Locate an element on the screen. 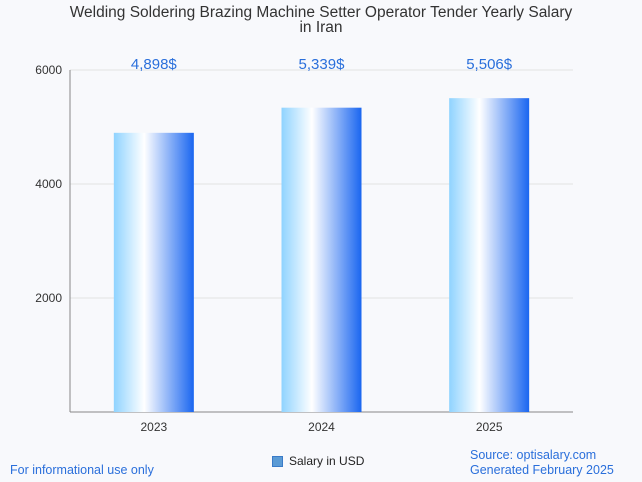 The width and height of the screenshot is (642, 482). source-note: Source: optisalary.com is located at coordinates (533, 455).